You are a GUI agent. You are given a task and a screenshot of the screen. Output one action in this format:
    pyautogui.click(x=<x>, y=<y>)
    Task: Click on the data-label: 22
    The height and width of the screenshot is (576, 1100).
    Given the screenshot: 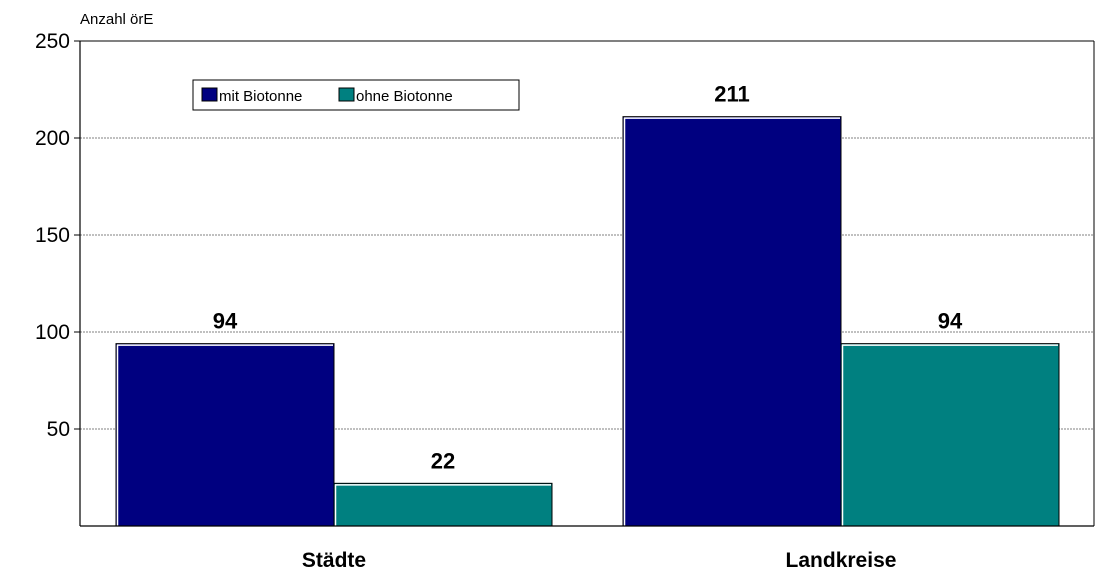 What is the action you would take?
    pyautogui.click(x=443, y=460)
    